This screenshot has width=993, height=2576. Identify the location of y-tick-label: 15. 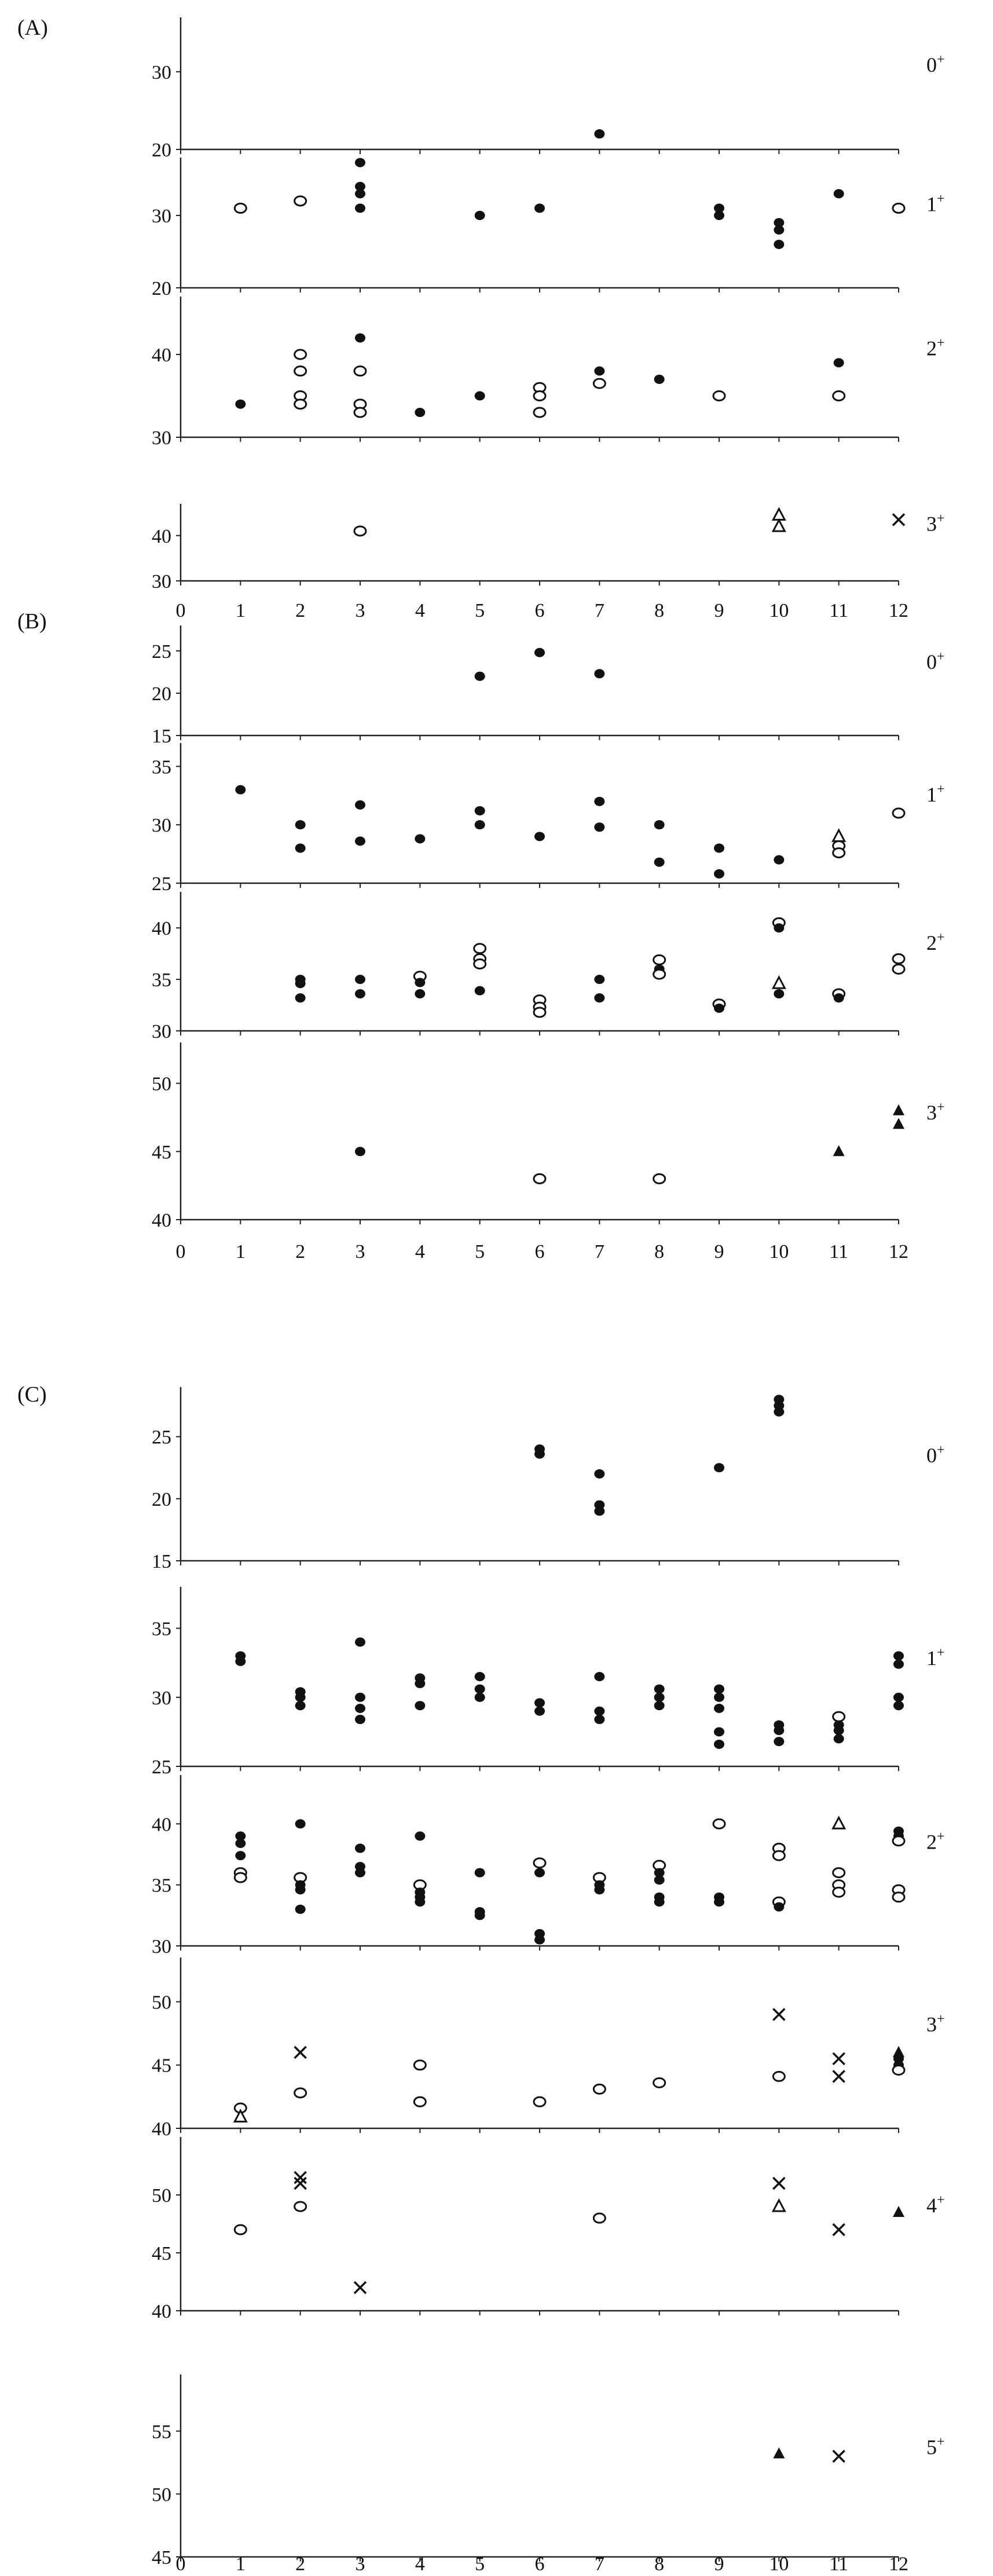
(161, 1561).